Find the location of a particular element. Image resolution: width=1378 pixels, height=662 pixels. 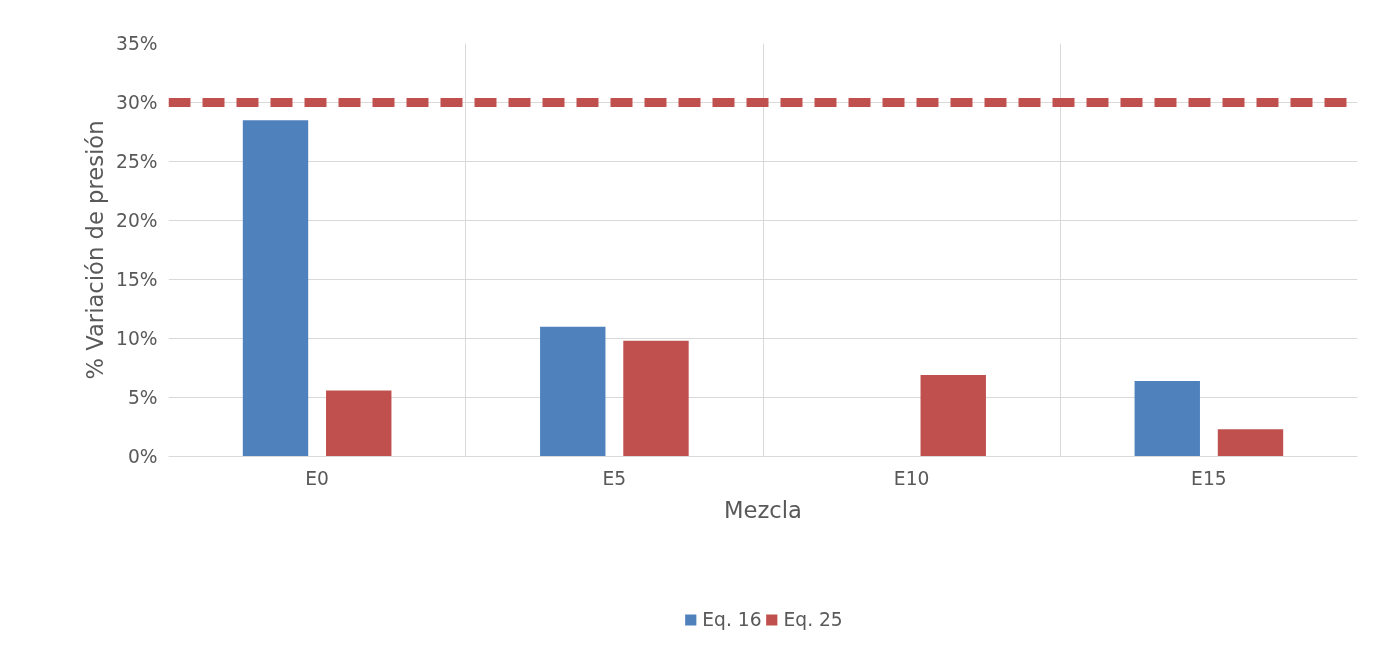

x-tick-label: E0 is located at coordinates (317, 478).